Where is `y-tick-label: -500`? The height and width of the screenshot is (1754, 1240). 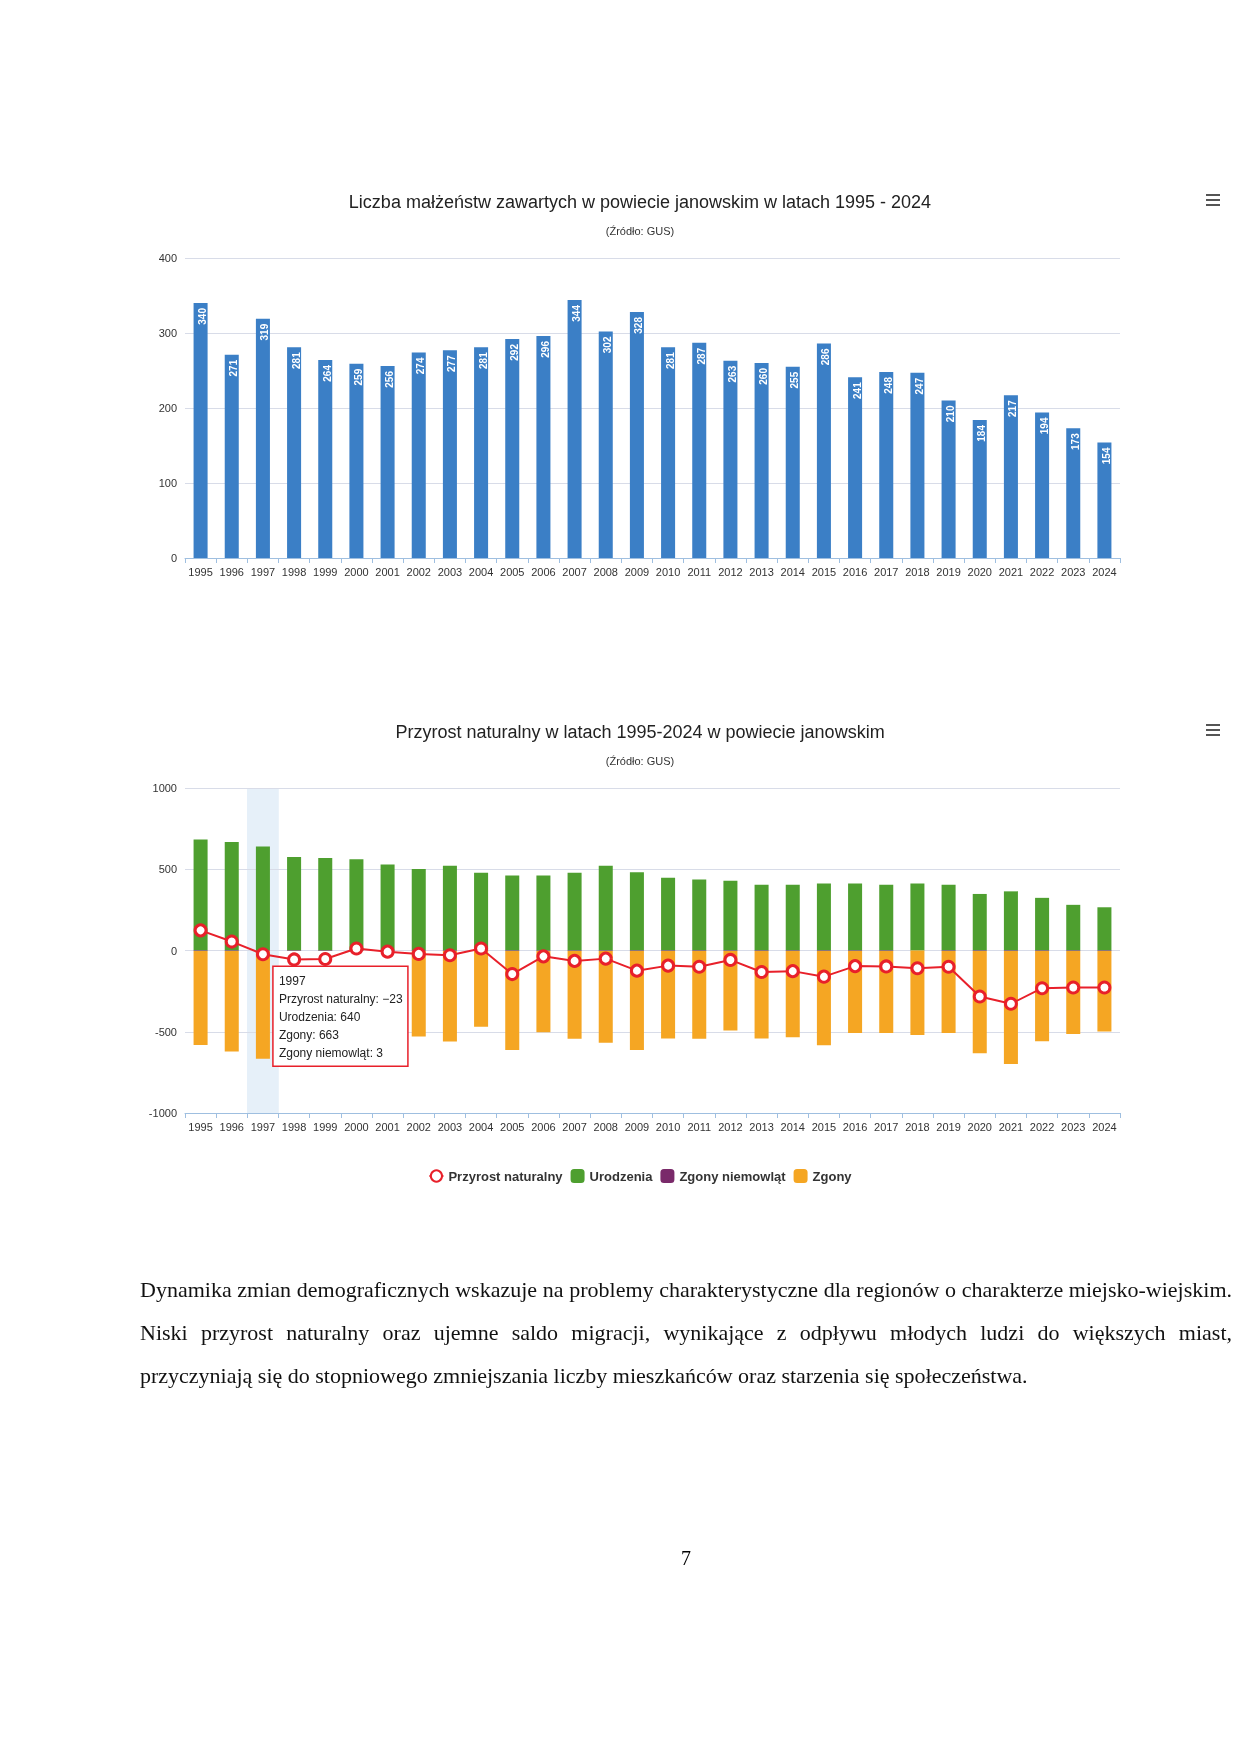 y-tick-label: -500 is located at coordinates (165, 1031).